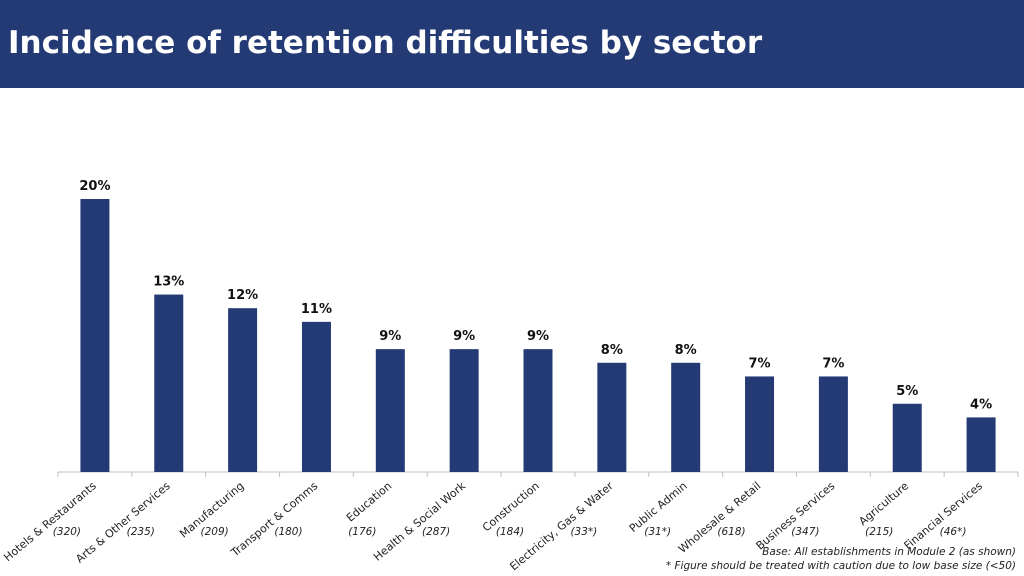  I want to click on category-label: Wholesale & Retail, so click(720, 517).